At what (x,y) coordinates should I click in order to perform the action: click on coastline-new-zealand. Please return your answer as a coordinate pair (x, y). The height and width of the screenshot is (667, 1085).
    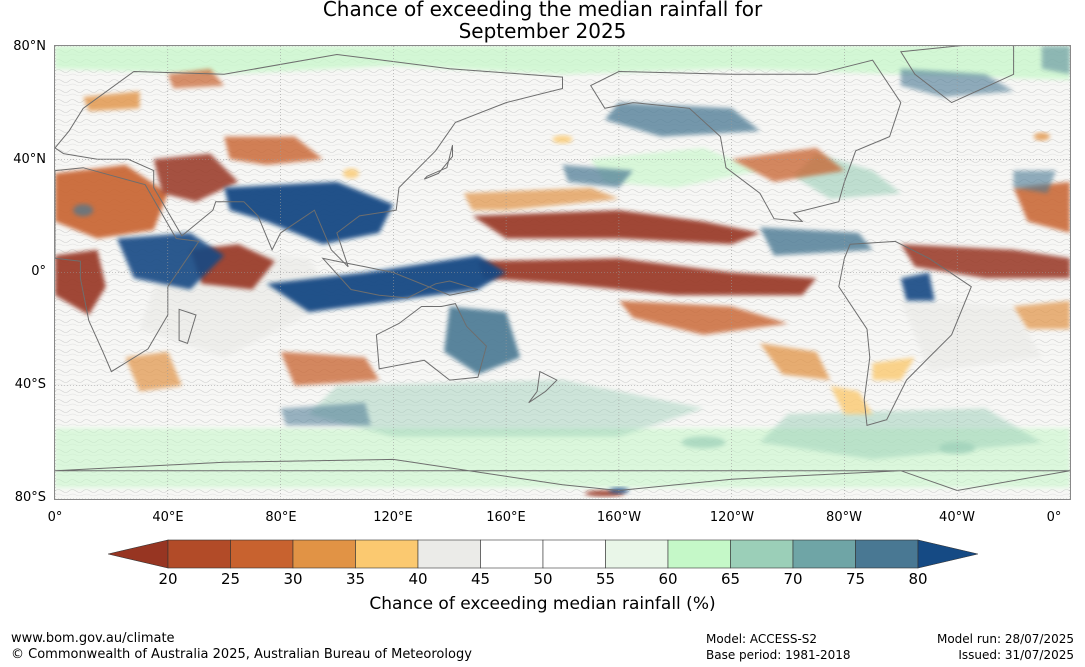
    Looking at the image, I should click on (543, 387).